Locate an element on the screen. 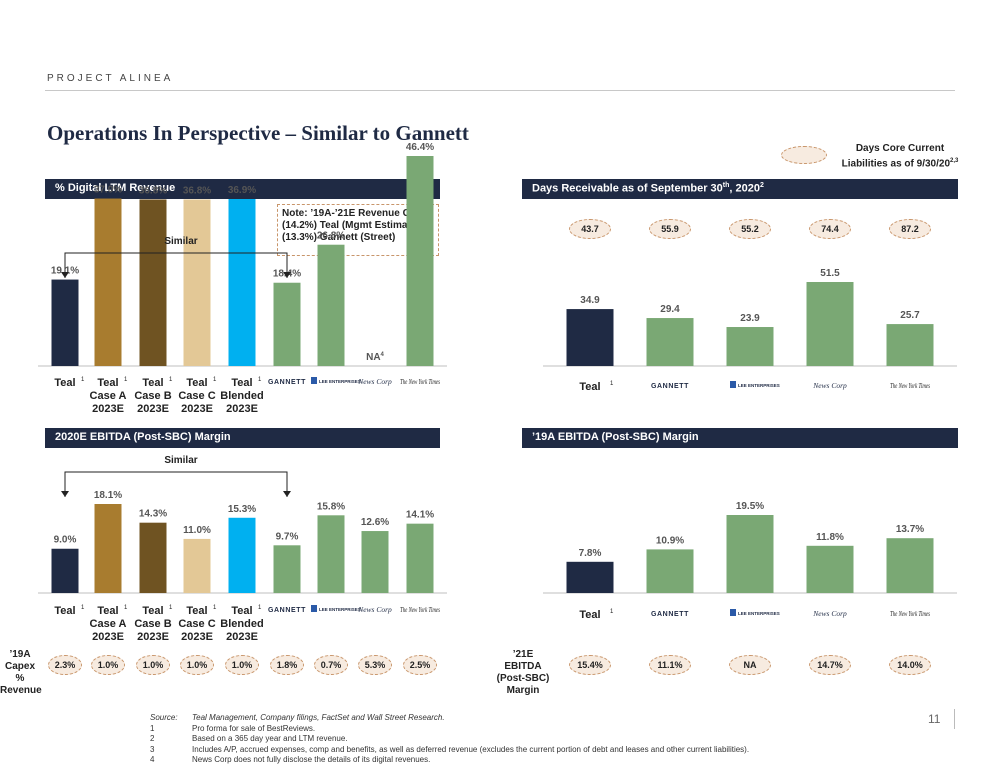  category-label: Blended is located at coordinates (241, 396).